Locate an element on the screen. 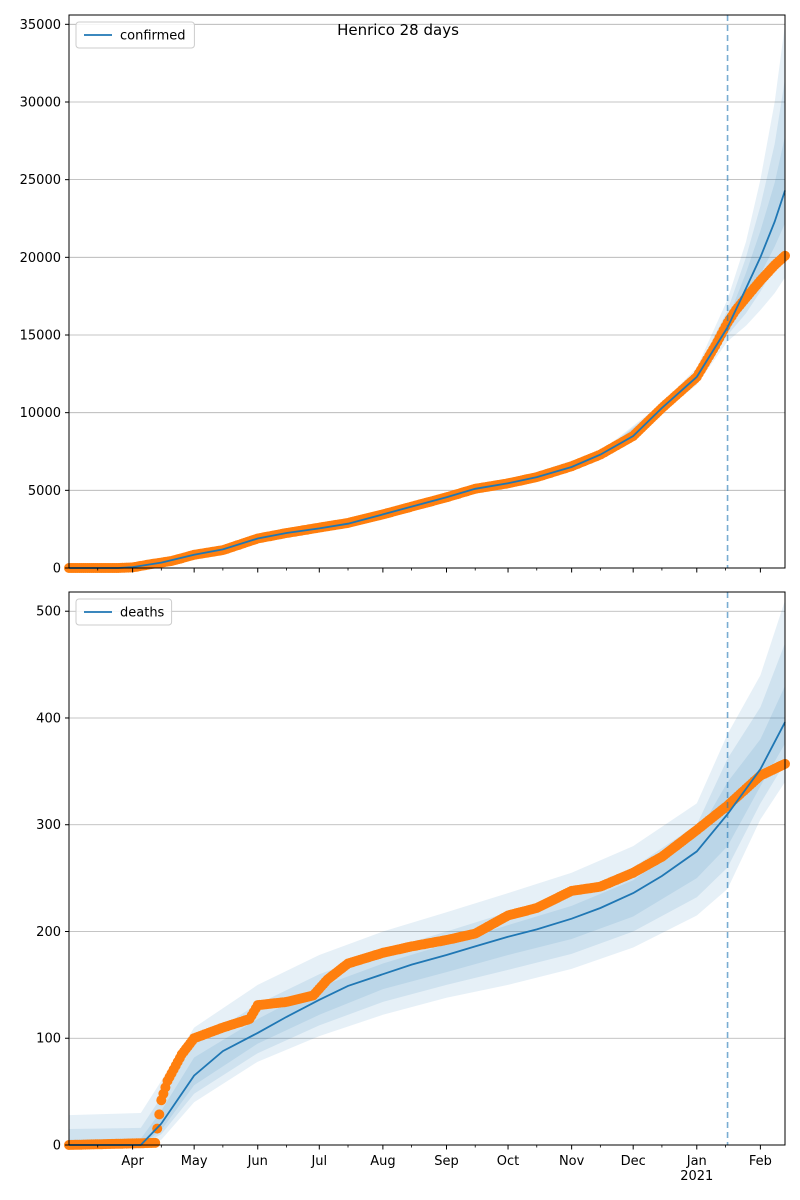 Image resolution: width=800 pixels, height=1200 pixels. y-tick-label: 10000 is located at coordinates (40, 413).